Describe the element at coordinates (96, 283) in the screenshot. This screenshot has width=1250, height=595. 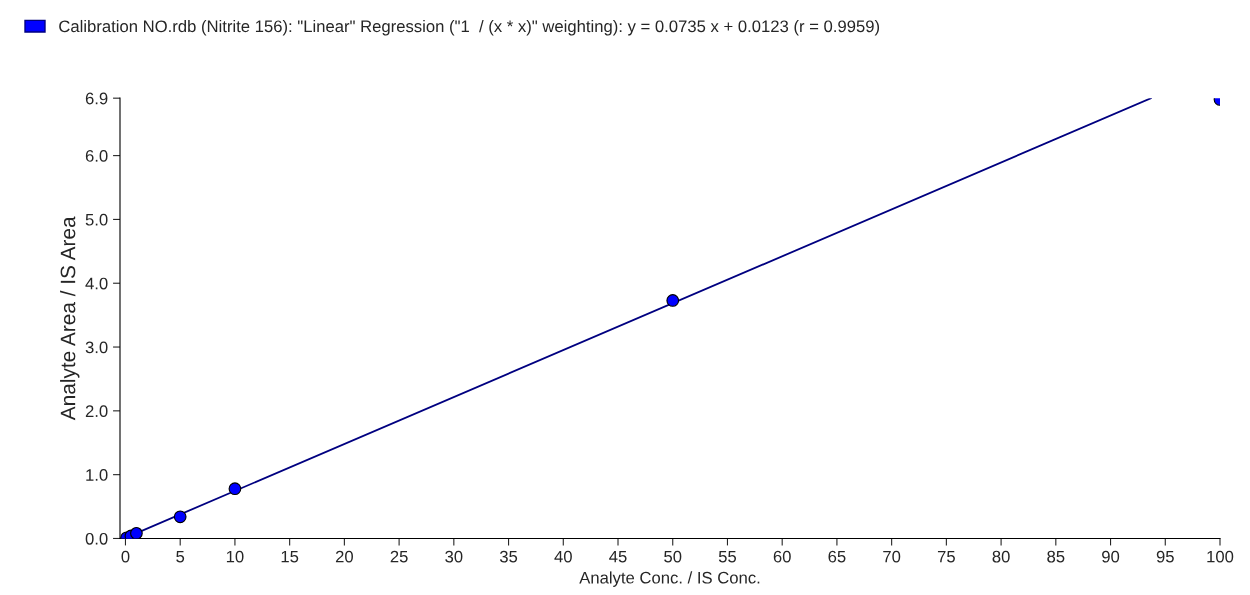
I see `y-tick-label: 4.0` at that location.